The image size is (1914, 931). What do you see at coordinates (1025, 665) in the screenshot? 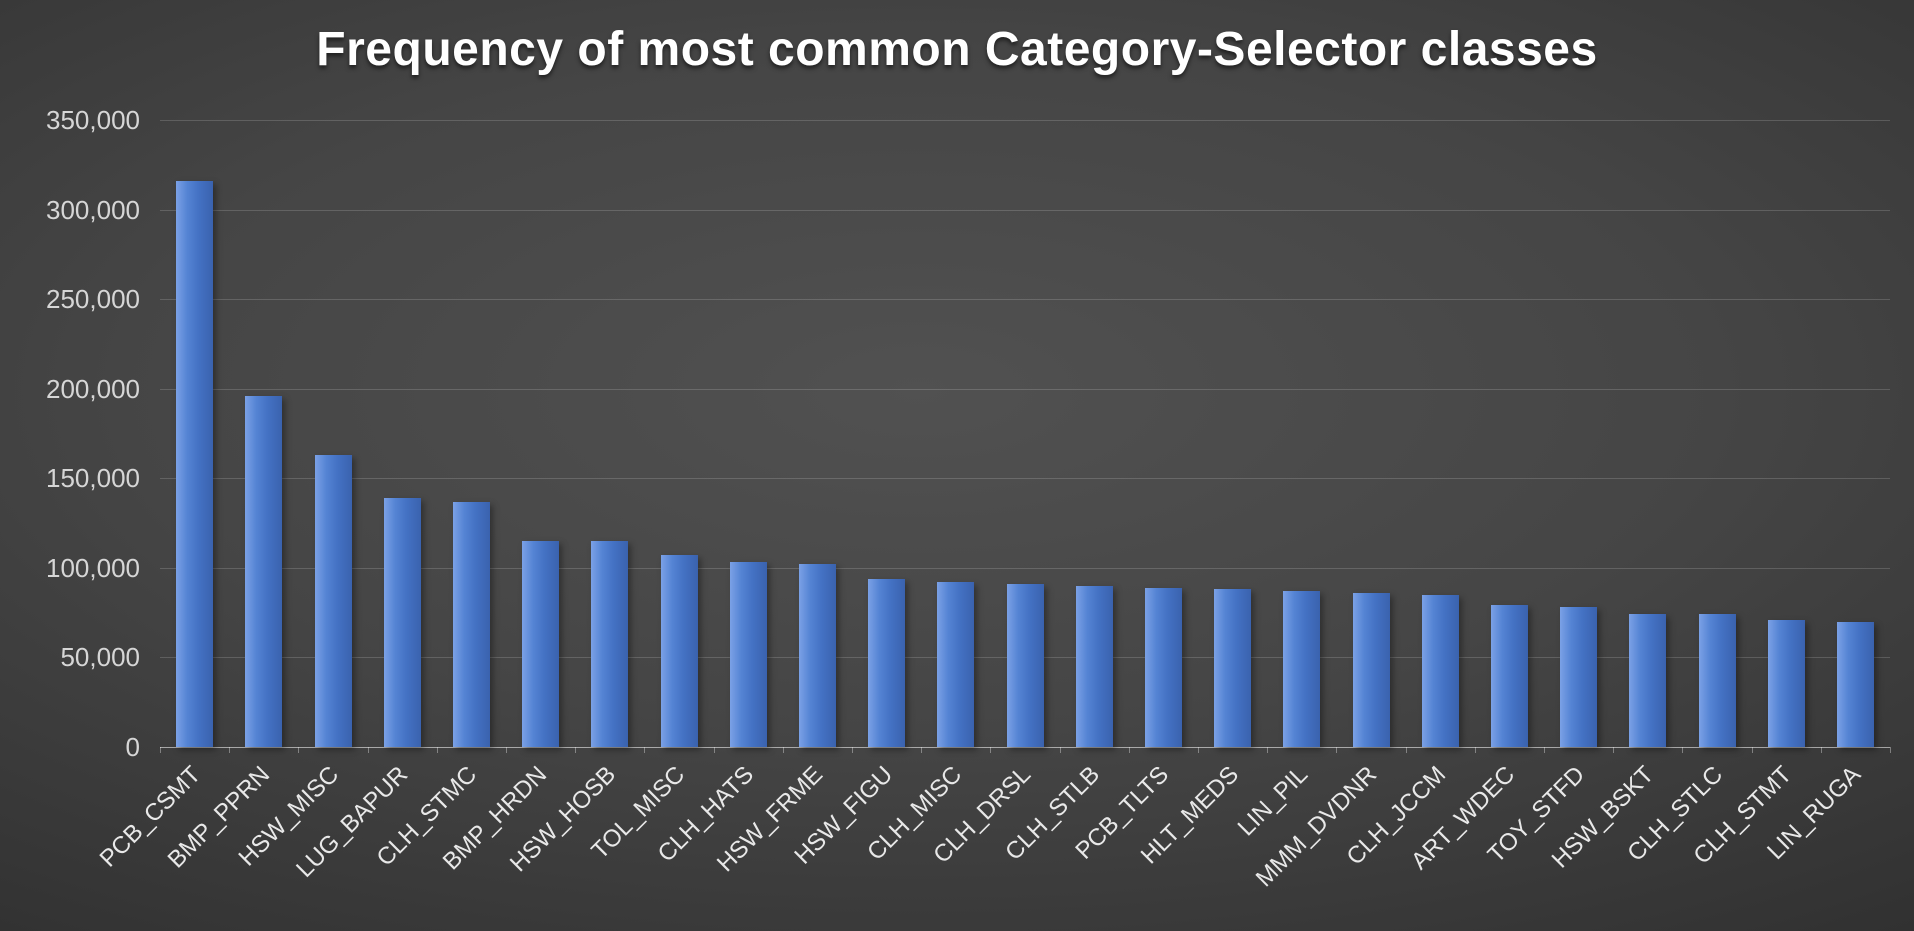
I see `bar-CLH_DRSL` at bounding box center [1025, 665].